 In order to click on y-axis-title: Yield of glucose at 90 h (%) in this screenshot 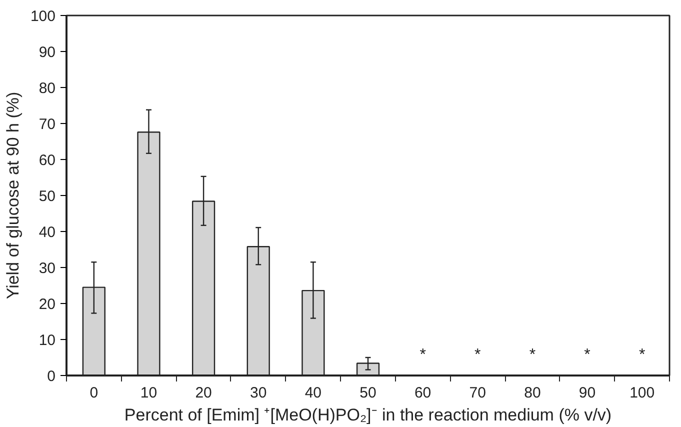, I will do `click(12, 196)`.